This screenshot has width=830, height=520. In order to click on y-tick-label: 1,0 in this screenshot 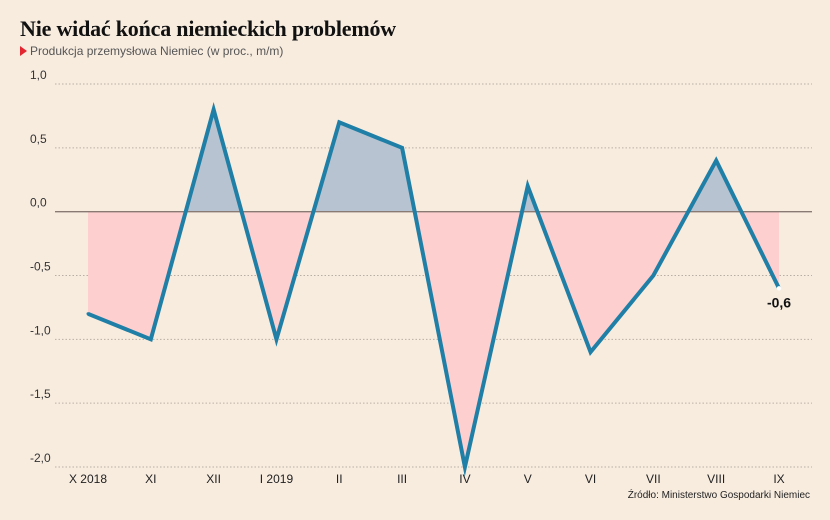, I will do `click(38, 75)`.